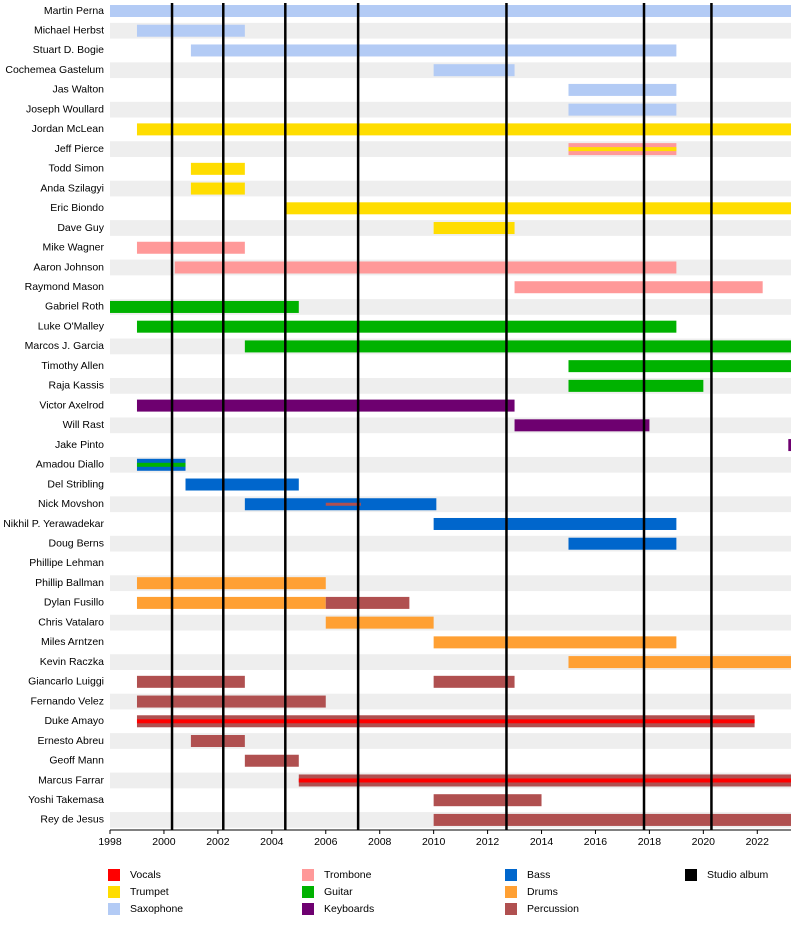 This screenshot has height=925, width=800. Describe the element at coordinates (72, 188) in the screenshot. I see `member-label: Anda Szilagyi` at that location.